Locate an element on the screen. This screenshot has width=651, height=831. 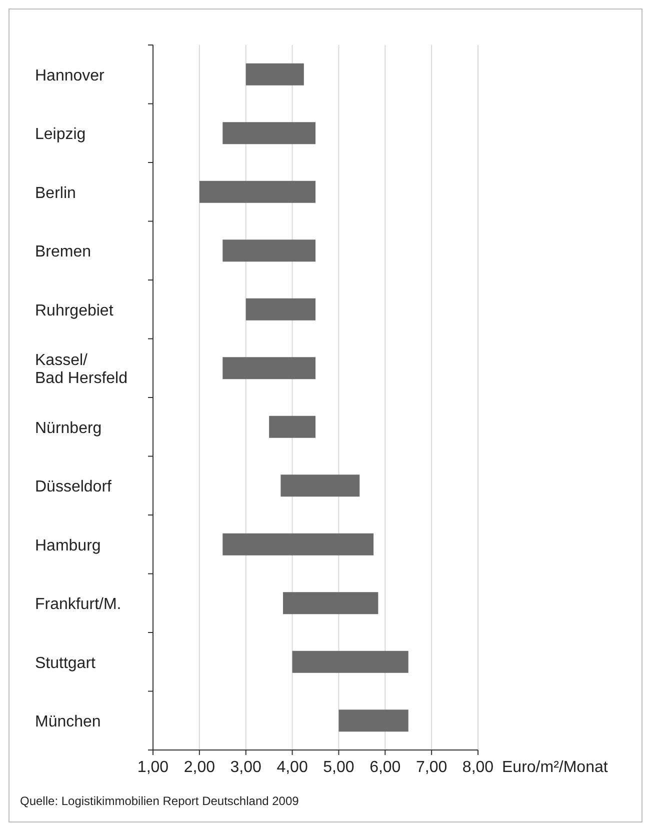
y-tick-label: Hamburg is located at coordinates (68, 545).